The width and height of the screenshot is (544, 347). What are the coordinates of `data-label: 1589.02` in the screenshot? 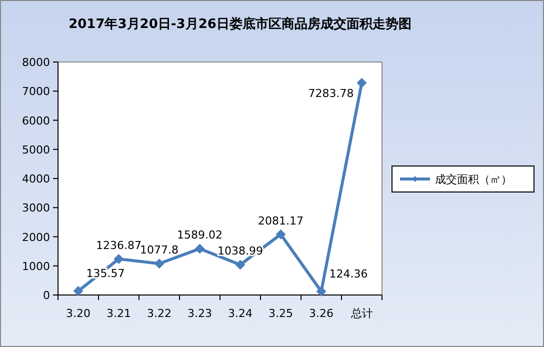 It's located at (199, 235).